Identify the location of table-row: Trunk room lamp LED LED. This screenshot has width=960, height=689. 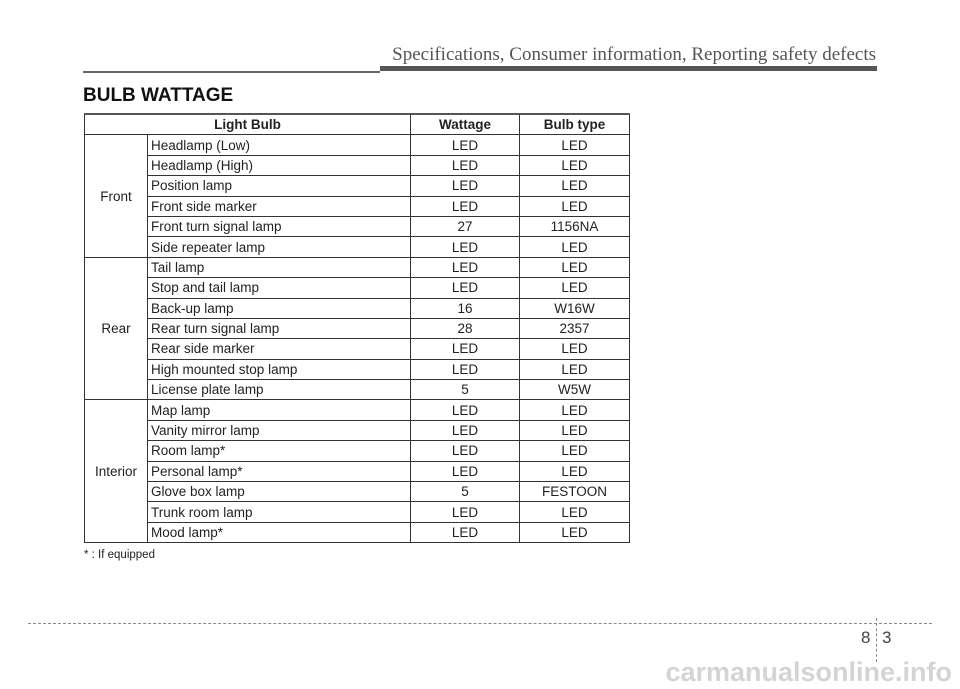
(357, 512).